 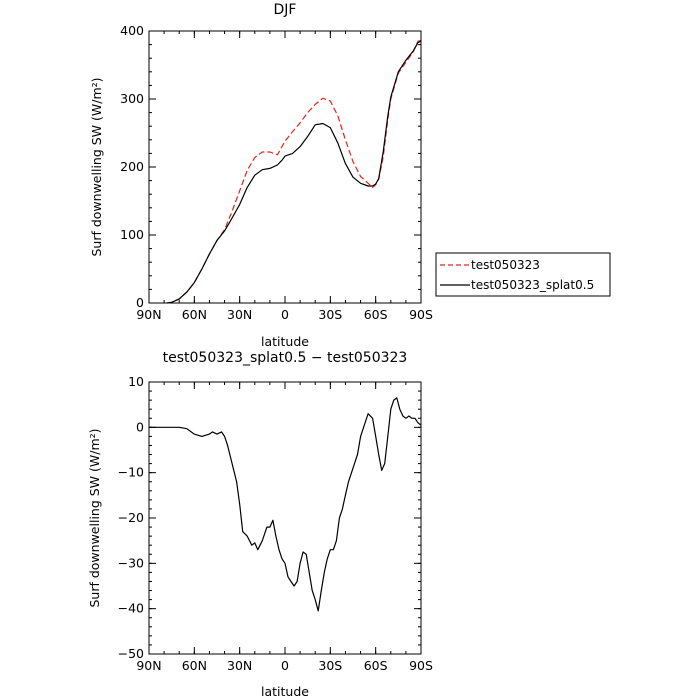 What do you see at coordinates (132, 234) in the screenshot?
I see `top-y-tick-label: 100` at bounding box center [132, 234].